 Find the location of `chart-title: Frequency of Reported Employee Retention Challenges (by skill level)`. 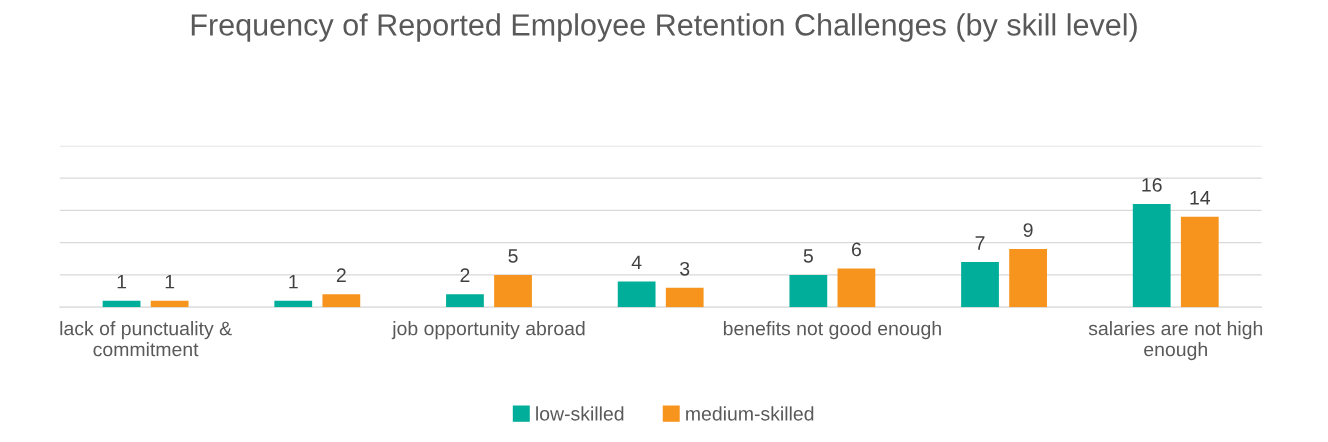

chart-title: Frequency of Reported Employee Retention Challenges (by skill level) is located at coordinates (664, 27).